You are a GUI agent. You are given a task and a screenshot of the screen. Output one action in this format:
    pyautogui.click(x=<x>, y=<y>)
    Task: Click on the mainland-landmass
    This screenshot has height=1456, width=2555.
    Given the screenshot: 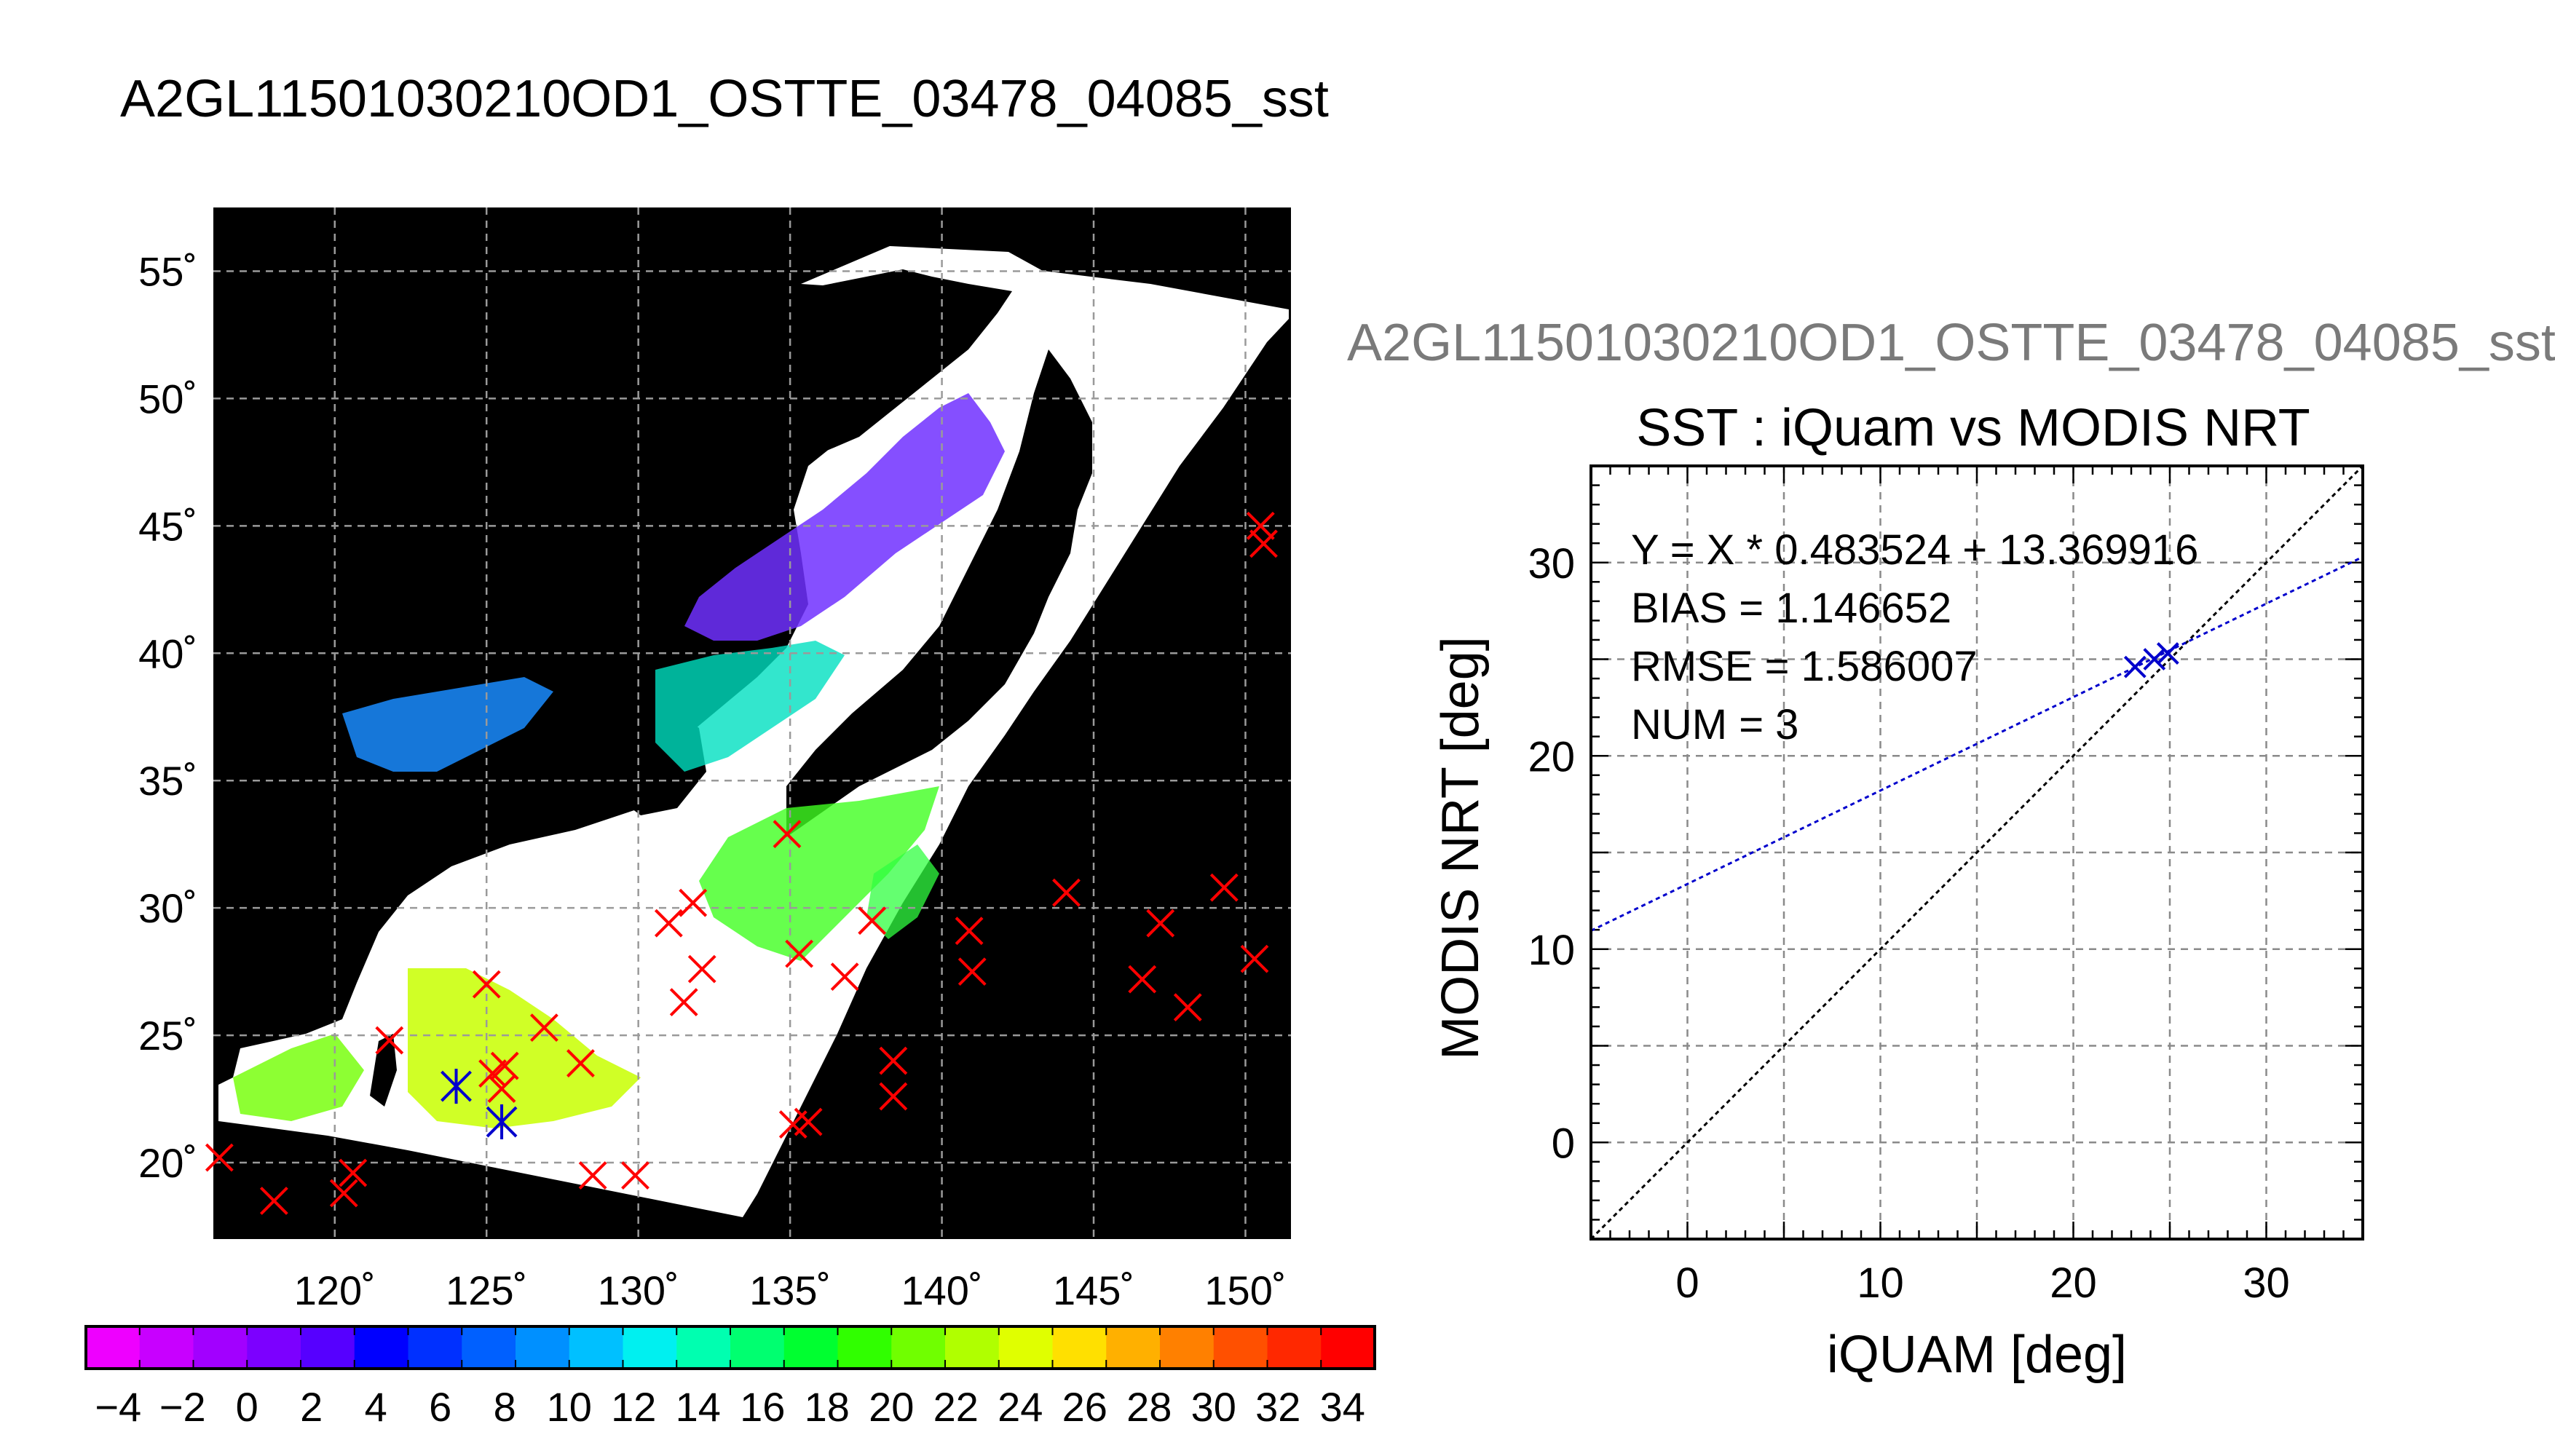 What is the action you would take?
    pyautogui.click(x=565, y=658)
    